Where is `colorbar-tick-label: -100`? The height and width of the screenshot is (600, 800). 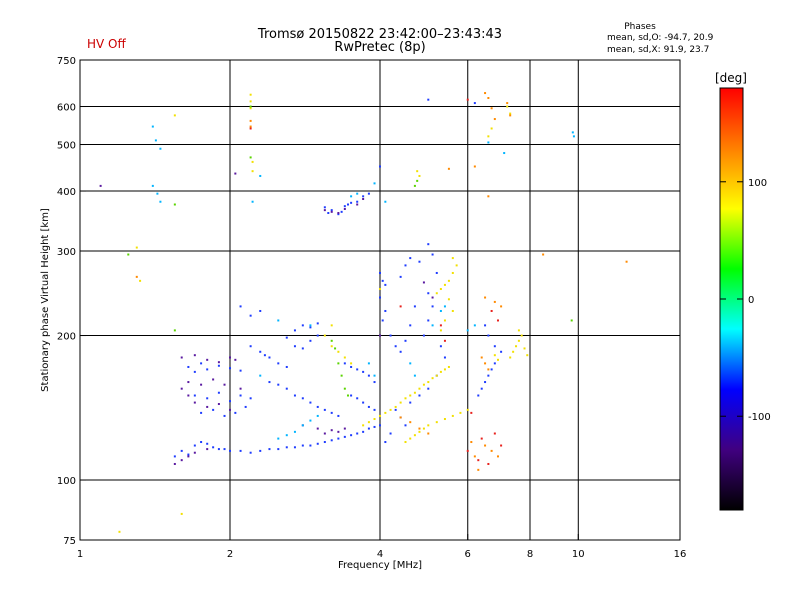 colorbar-tick-label: -100 is located at coordinates (759, 417).